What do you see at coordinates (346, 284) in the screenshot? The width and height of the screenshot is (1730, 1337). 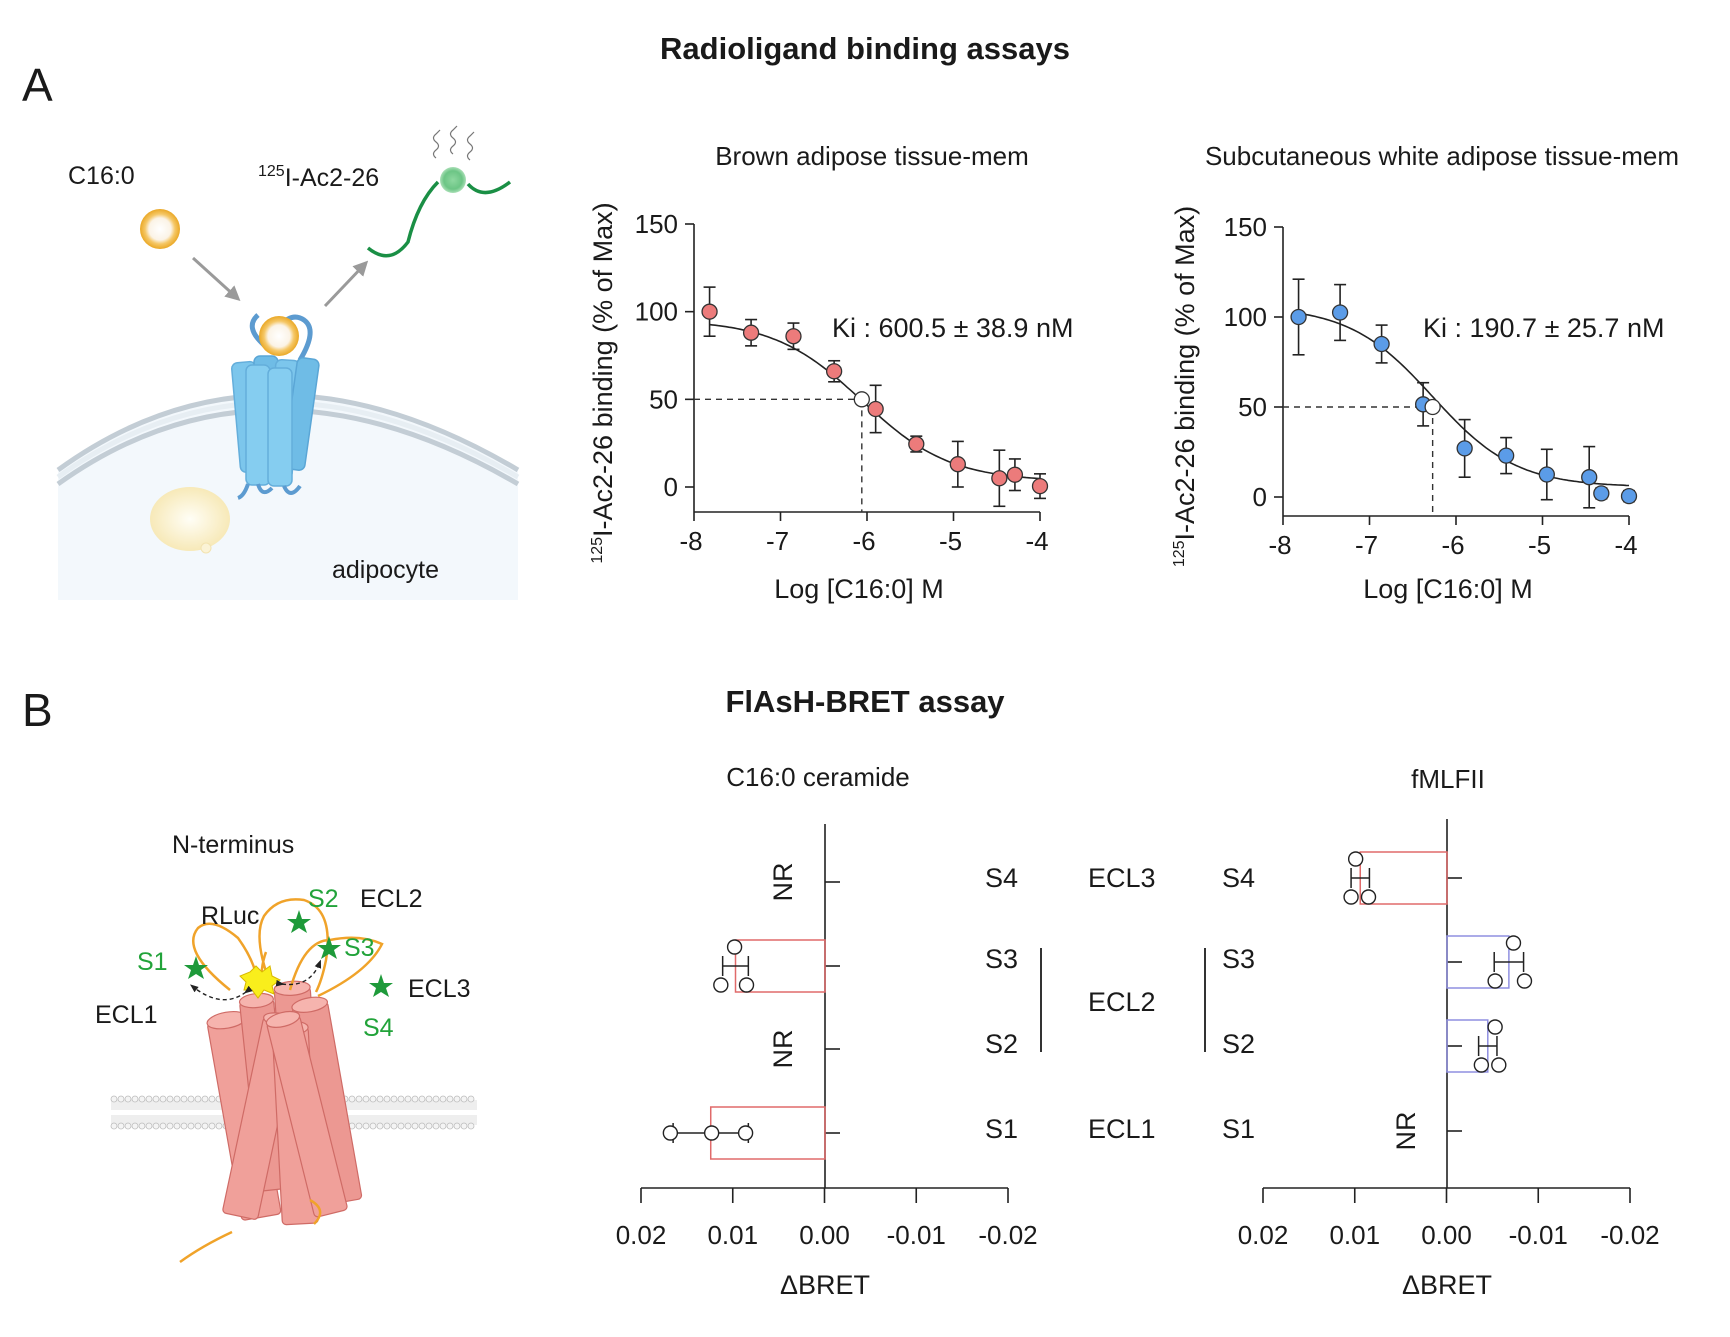 I see `displacement-arrow` at bounding box center [346, 284].